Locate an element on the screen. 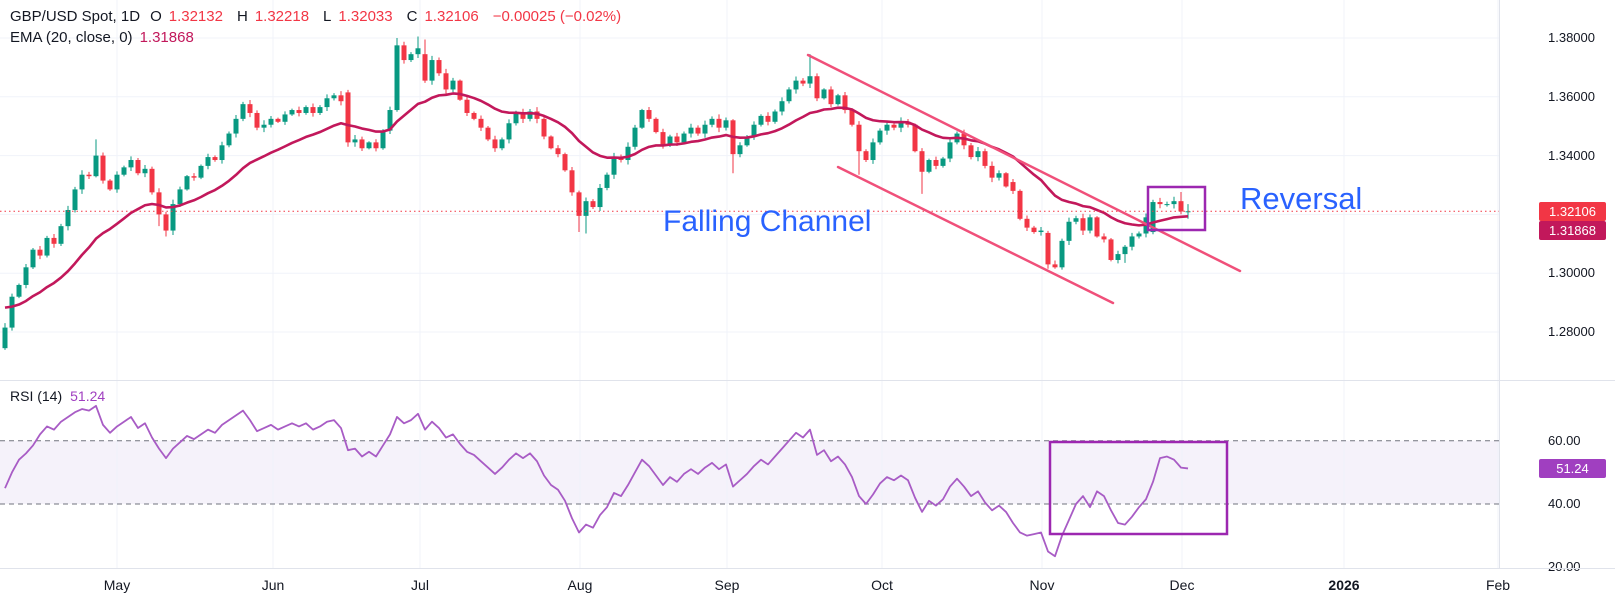 The height and width of the screenshot is (611, 1615). channel-line-lower is located at coordinates (975, 235).